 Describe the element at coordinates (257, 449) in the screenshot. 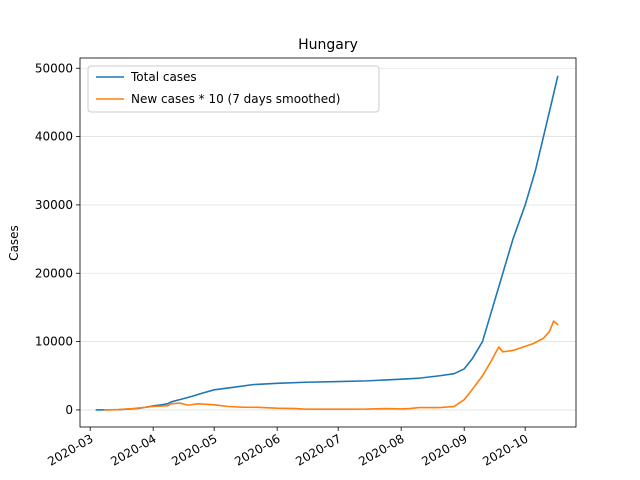

I see `x-tick-label: 2020-06` at that location.